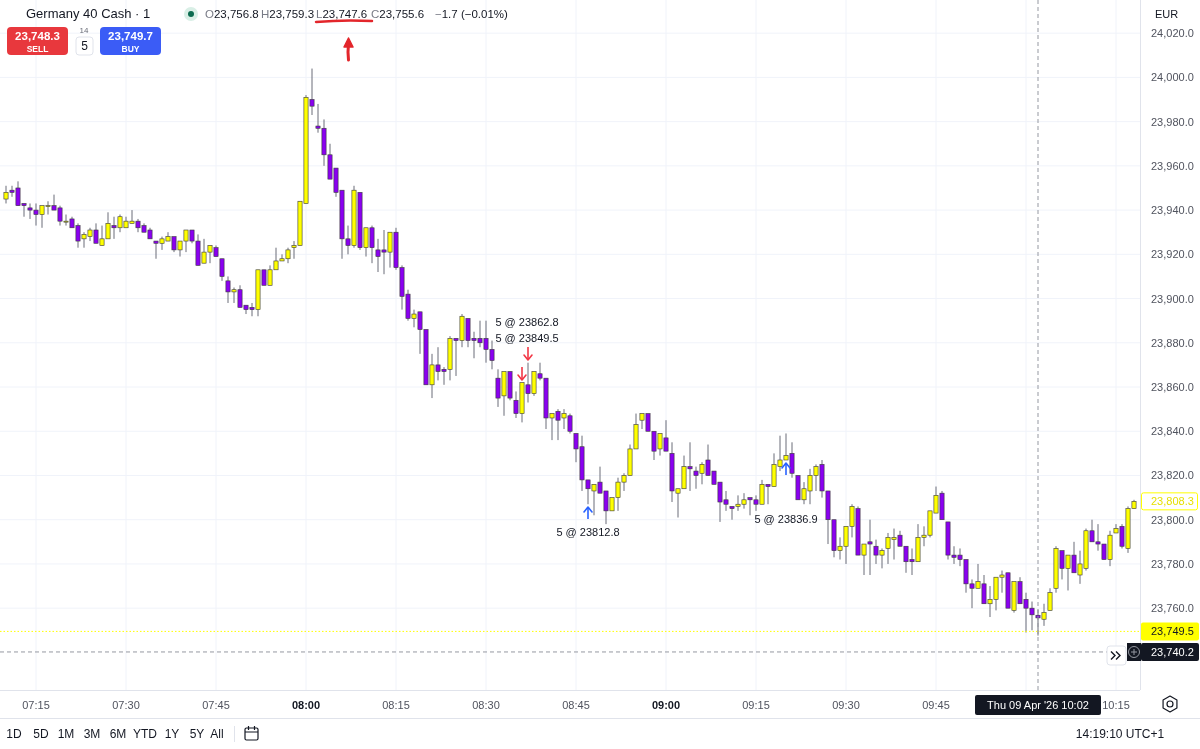 This screenshot has height=749, width=1200. What do you see at coordinates (342, 14) in the screenshot?
I see `annotation: L23,747.6` at bounding box center [342, 14].